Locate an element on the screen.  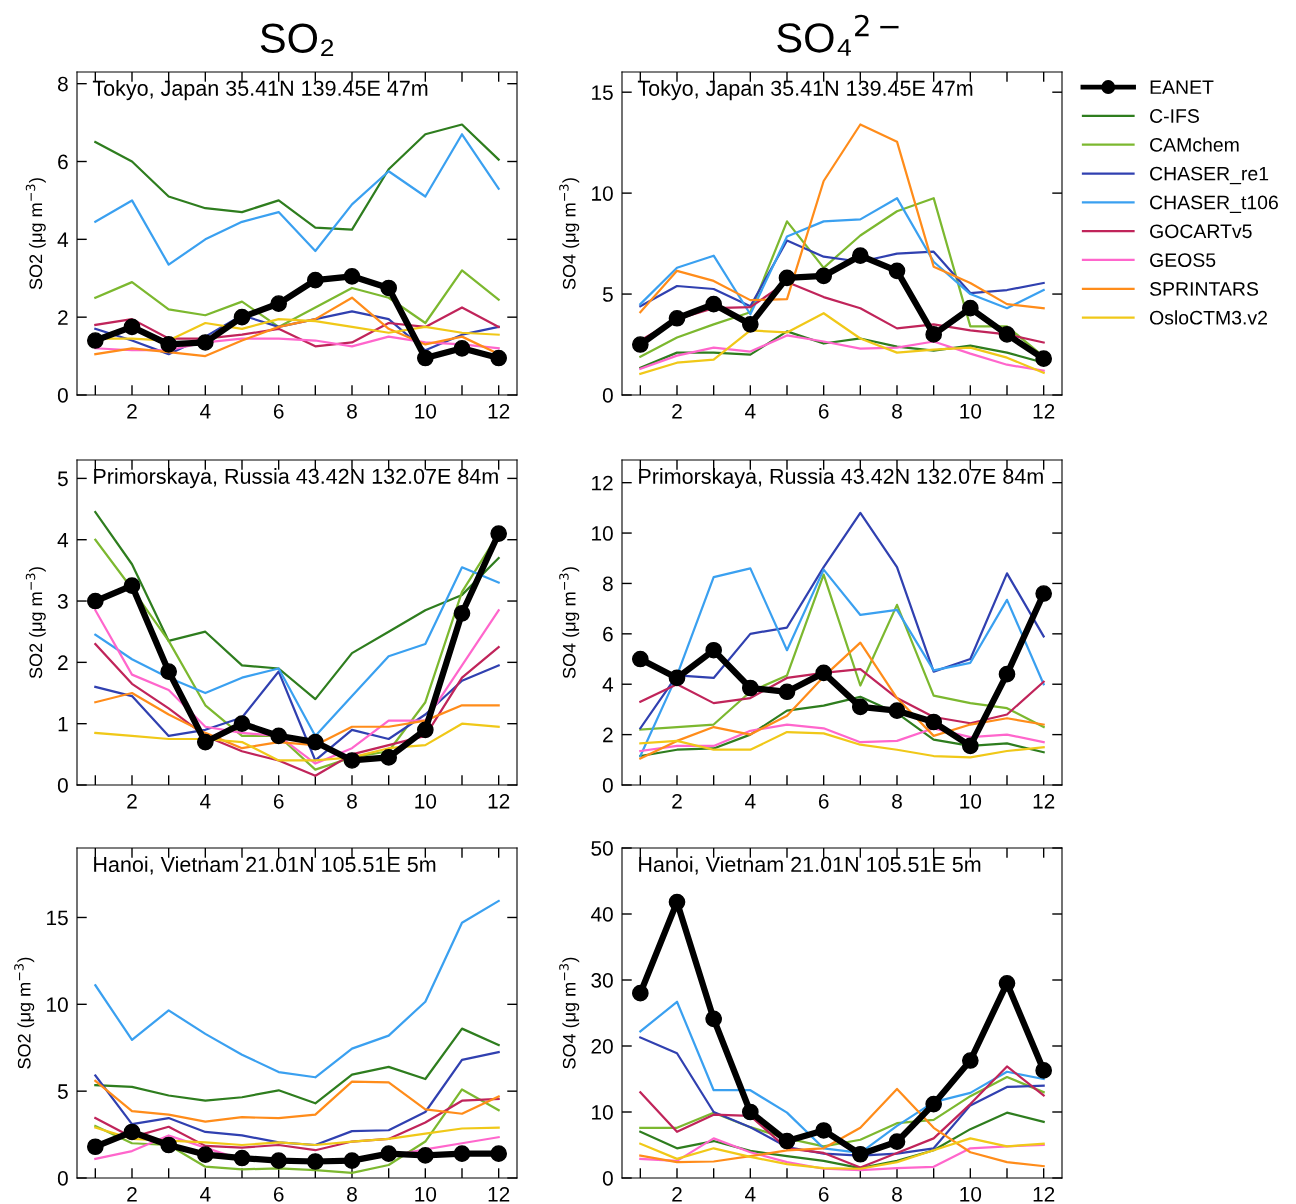
y-axis-title: SO2 (μg m$^{−3}$) is located at coordinates (35, 234).